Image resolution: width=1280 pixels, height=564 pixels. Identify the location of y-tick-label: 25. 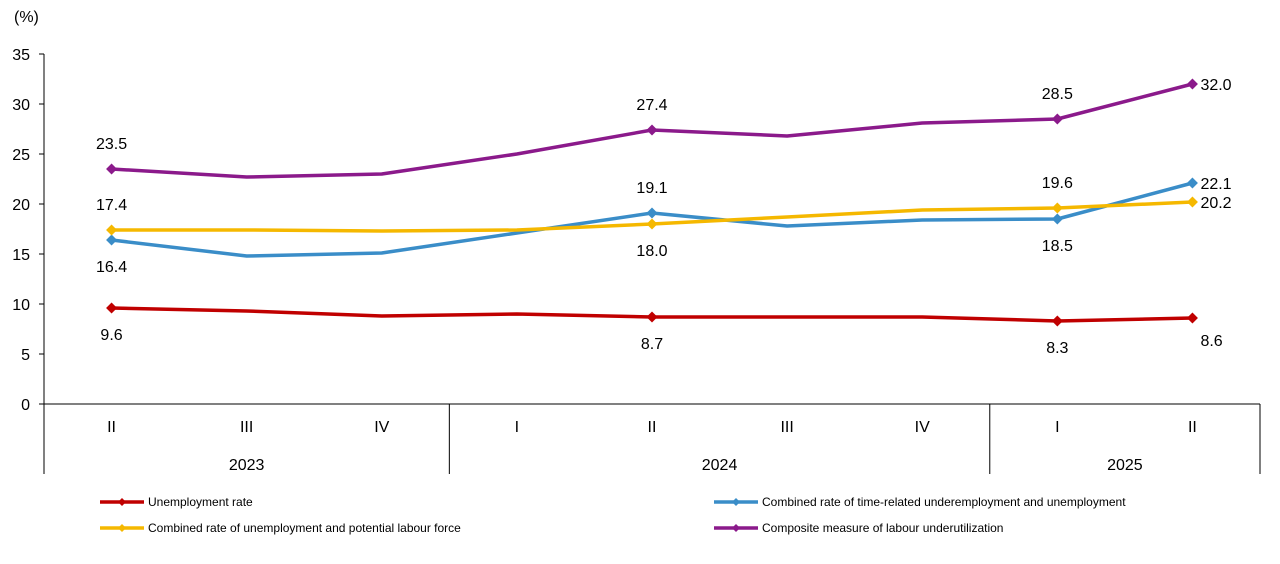
(21, 155).